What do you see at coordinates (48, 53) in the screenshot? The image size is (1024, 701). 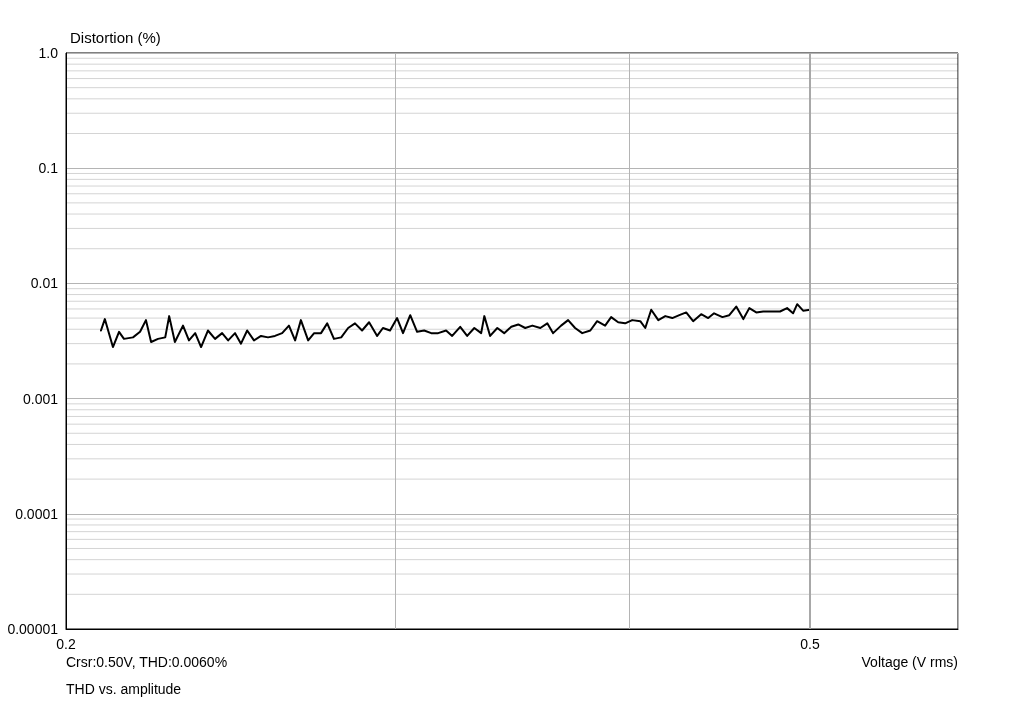 I see `y-tick-label: 1.0` at bounding box center [48, 53].